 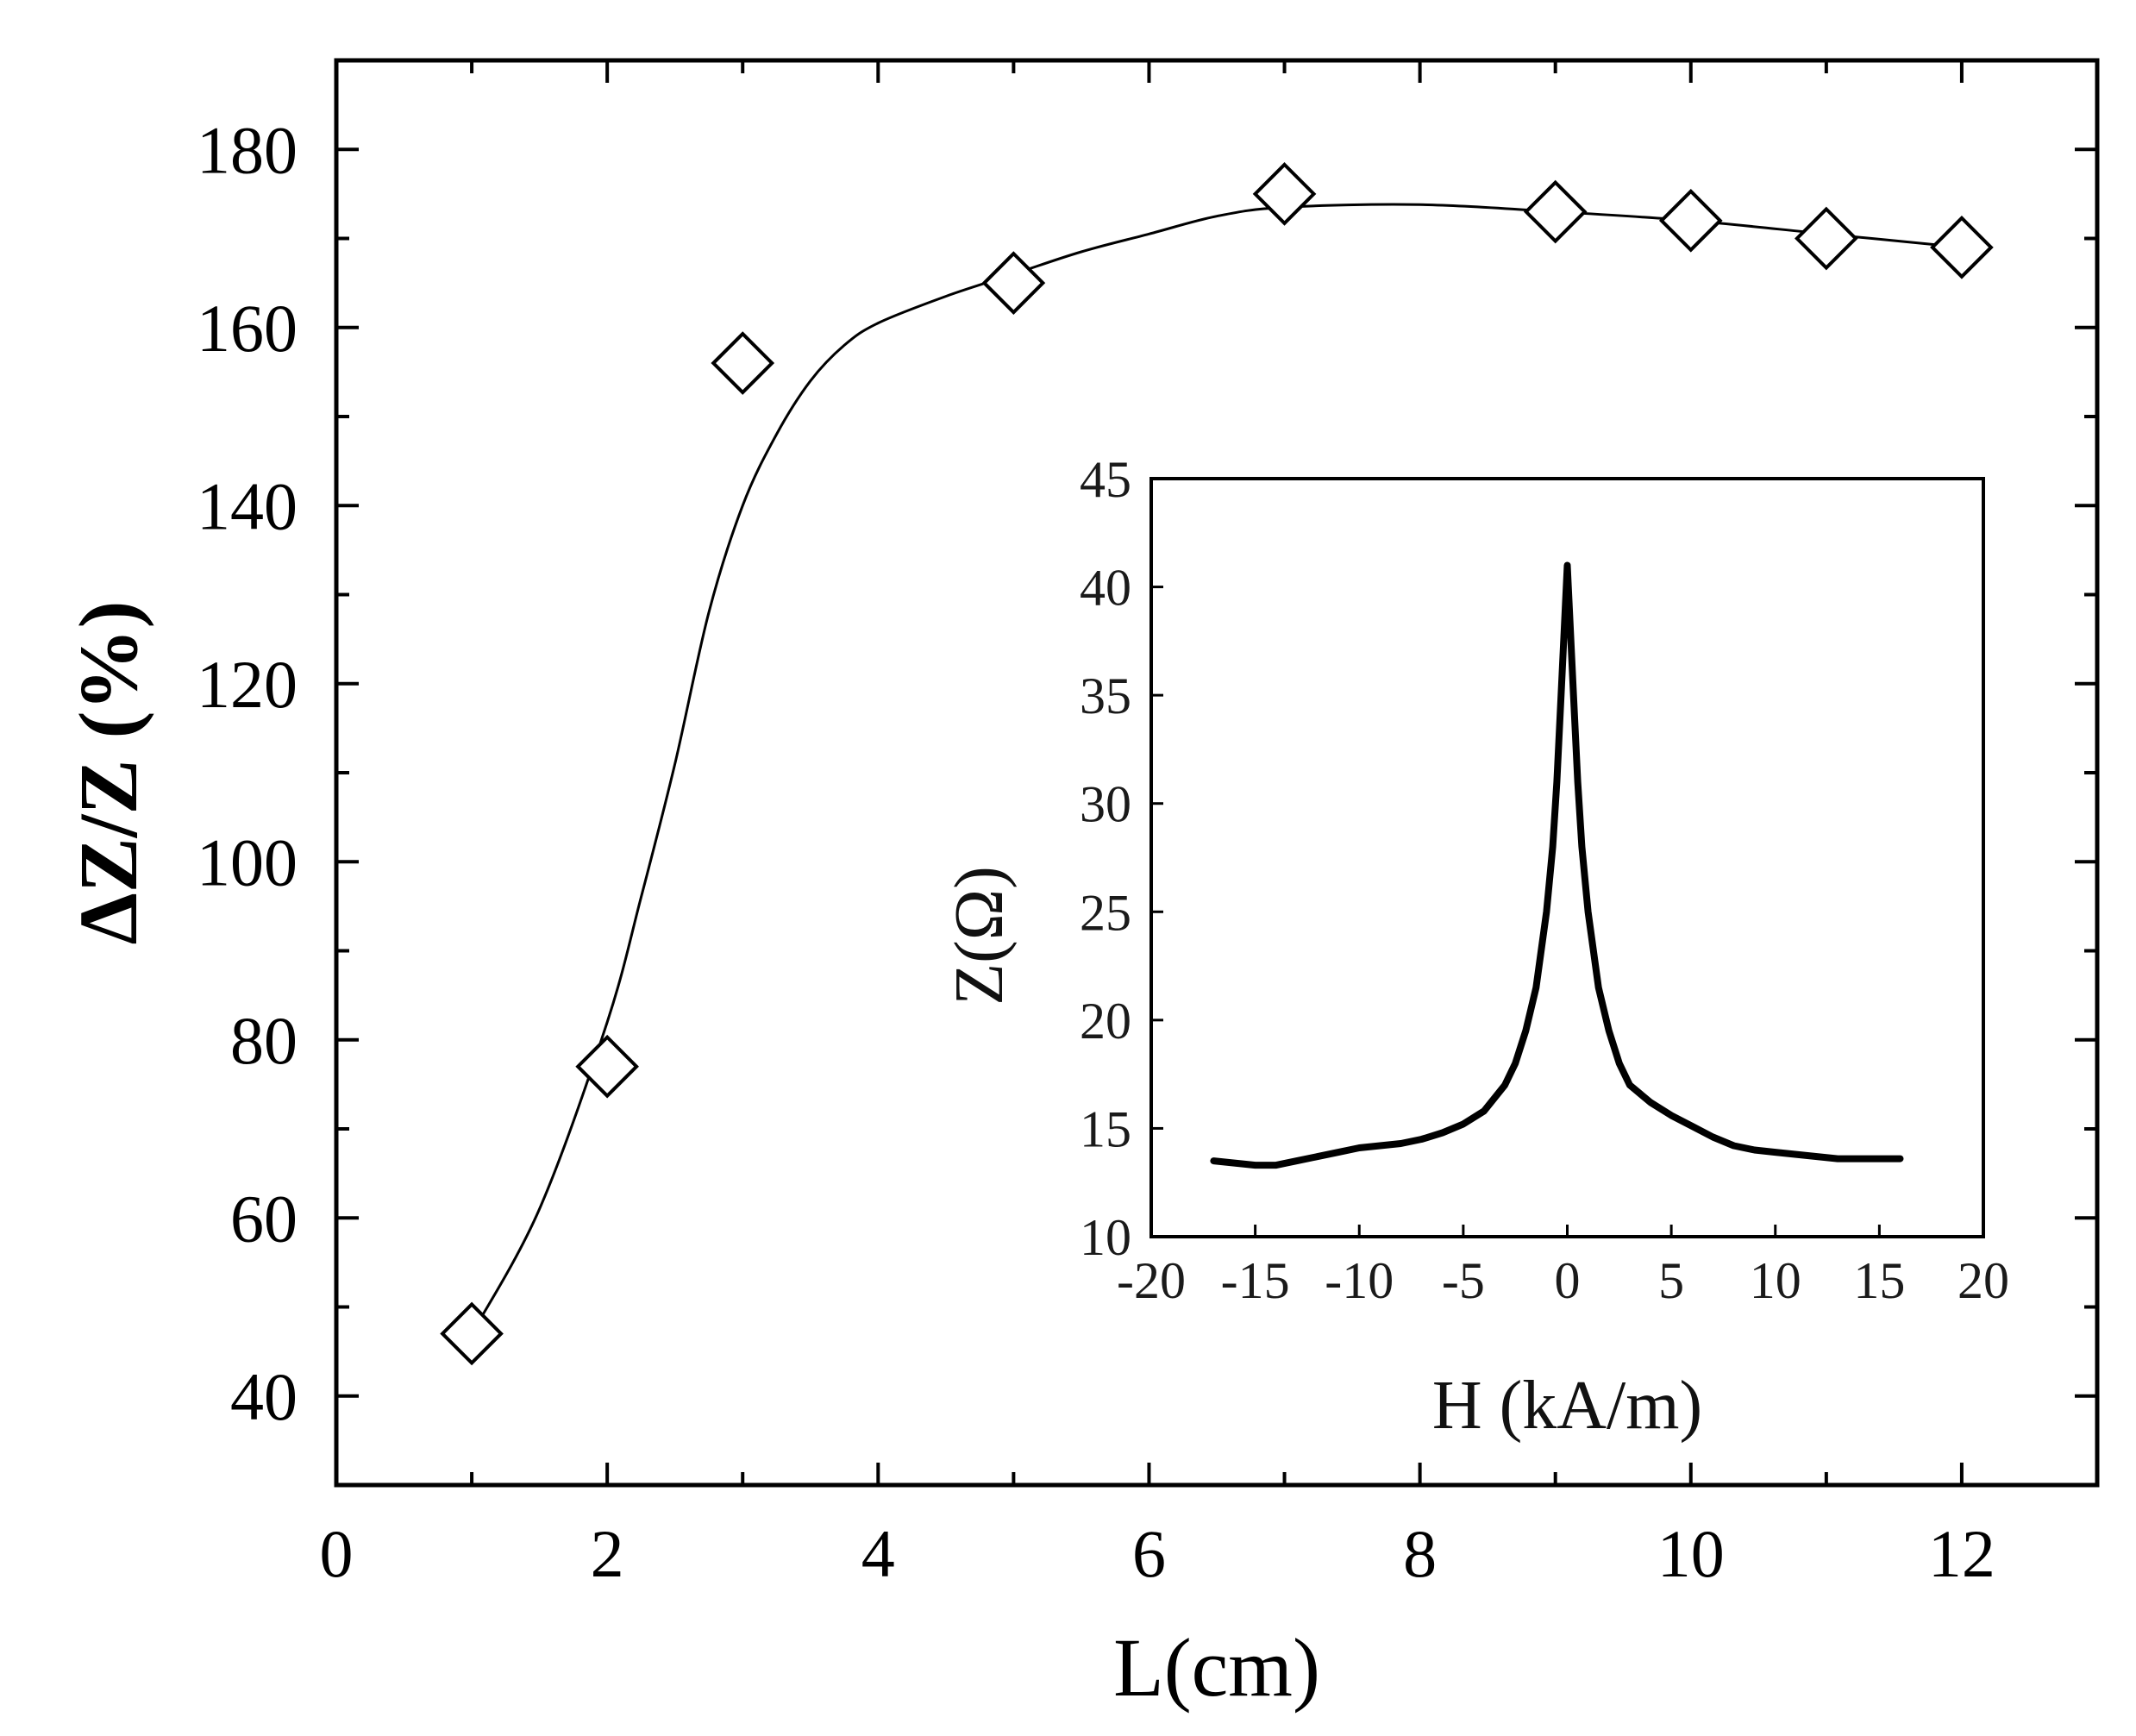 I want to click on inset-x-tick-label: 5, so click(x=1671, y=1280).